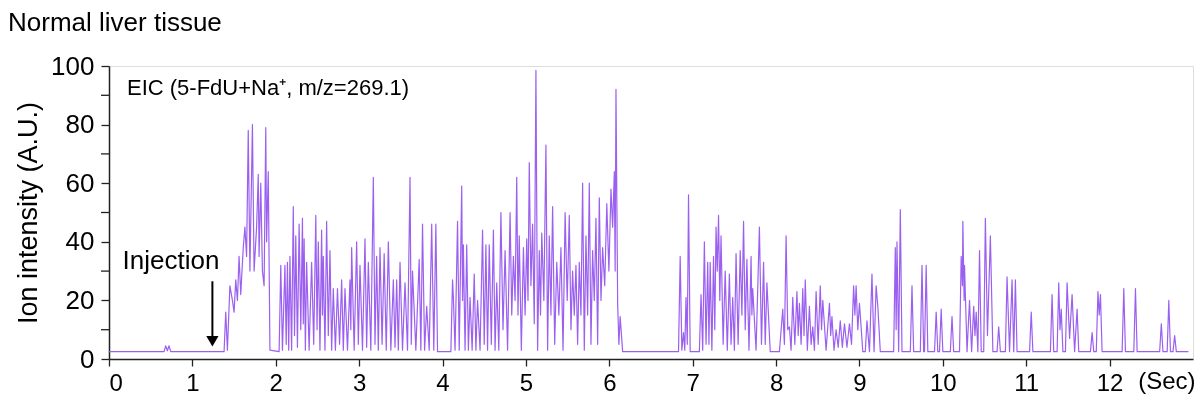 The width and height of the screenshot is (1200, 407). What do you see at coordinates (73, 65) in the screenshot?
I see `y-tick-label: 100` at bounding box center [73, 65].